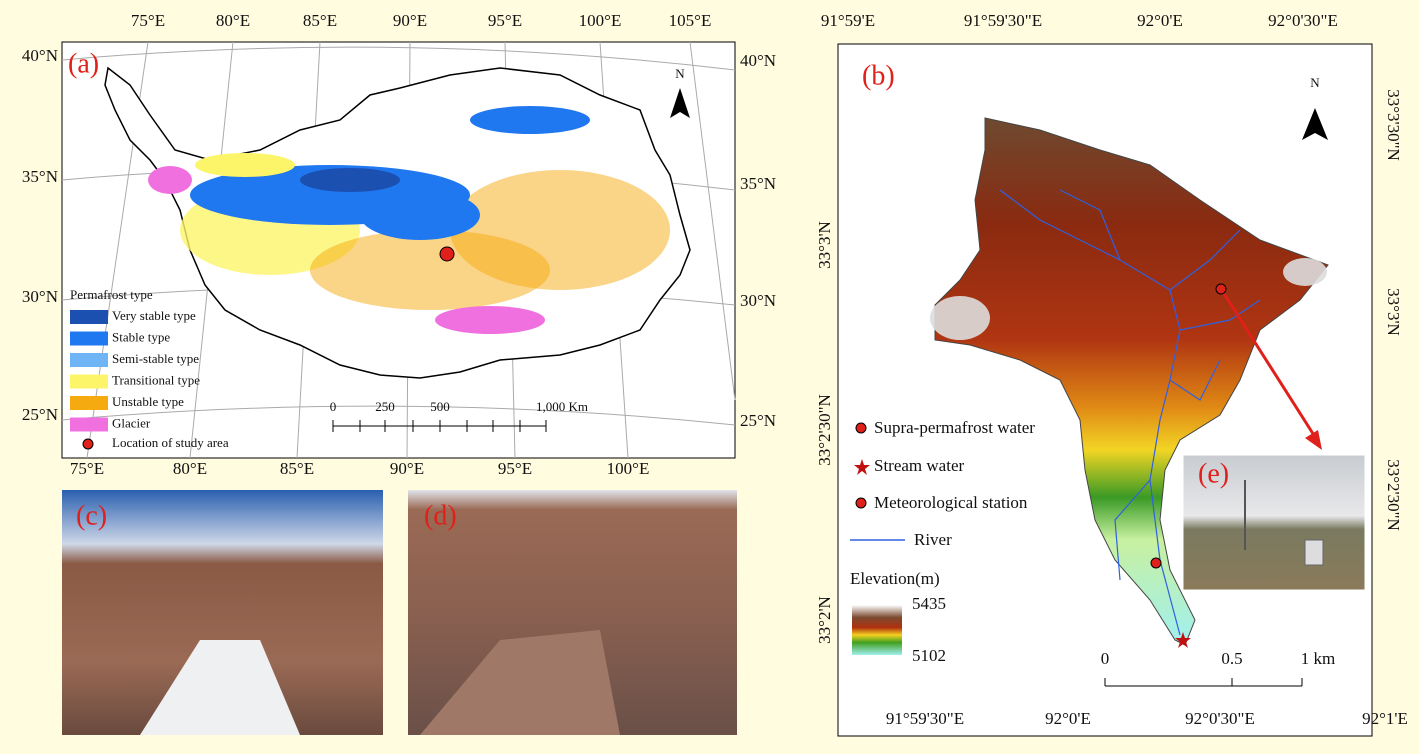 This screenshot has height=754, width=1419. Describe the element at coordinates (690, 20) in the screenshot. I see `lon-label: 105°E` at that location.